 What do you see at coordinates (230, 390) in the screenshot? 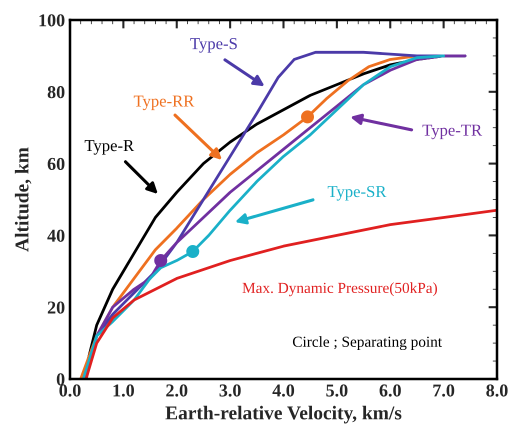
I see `x-tick-label: 3.0` at bounding box center [230, 390].